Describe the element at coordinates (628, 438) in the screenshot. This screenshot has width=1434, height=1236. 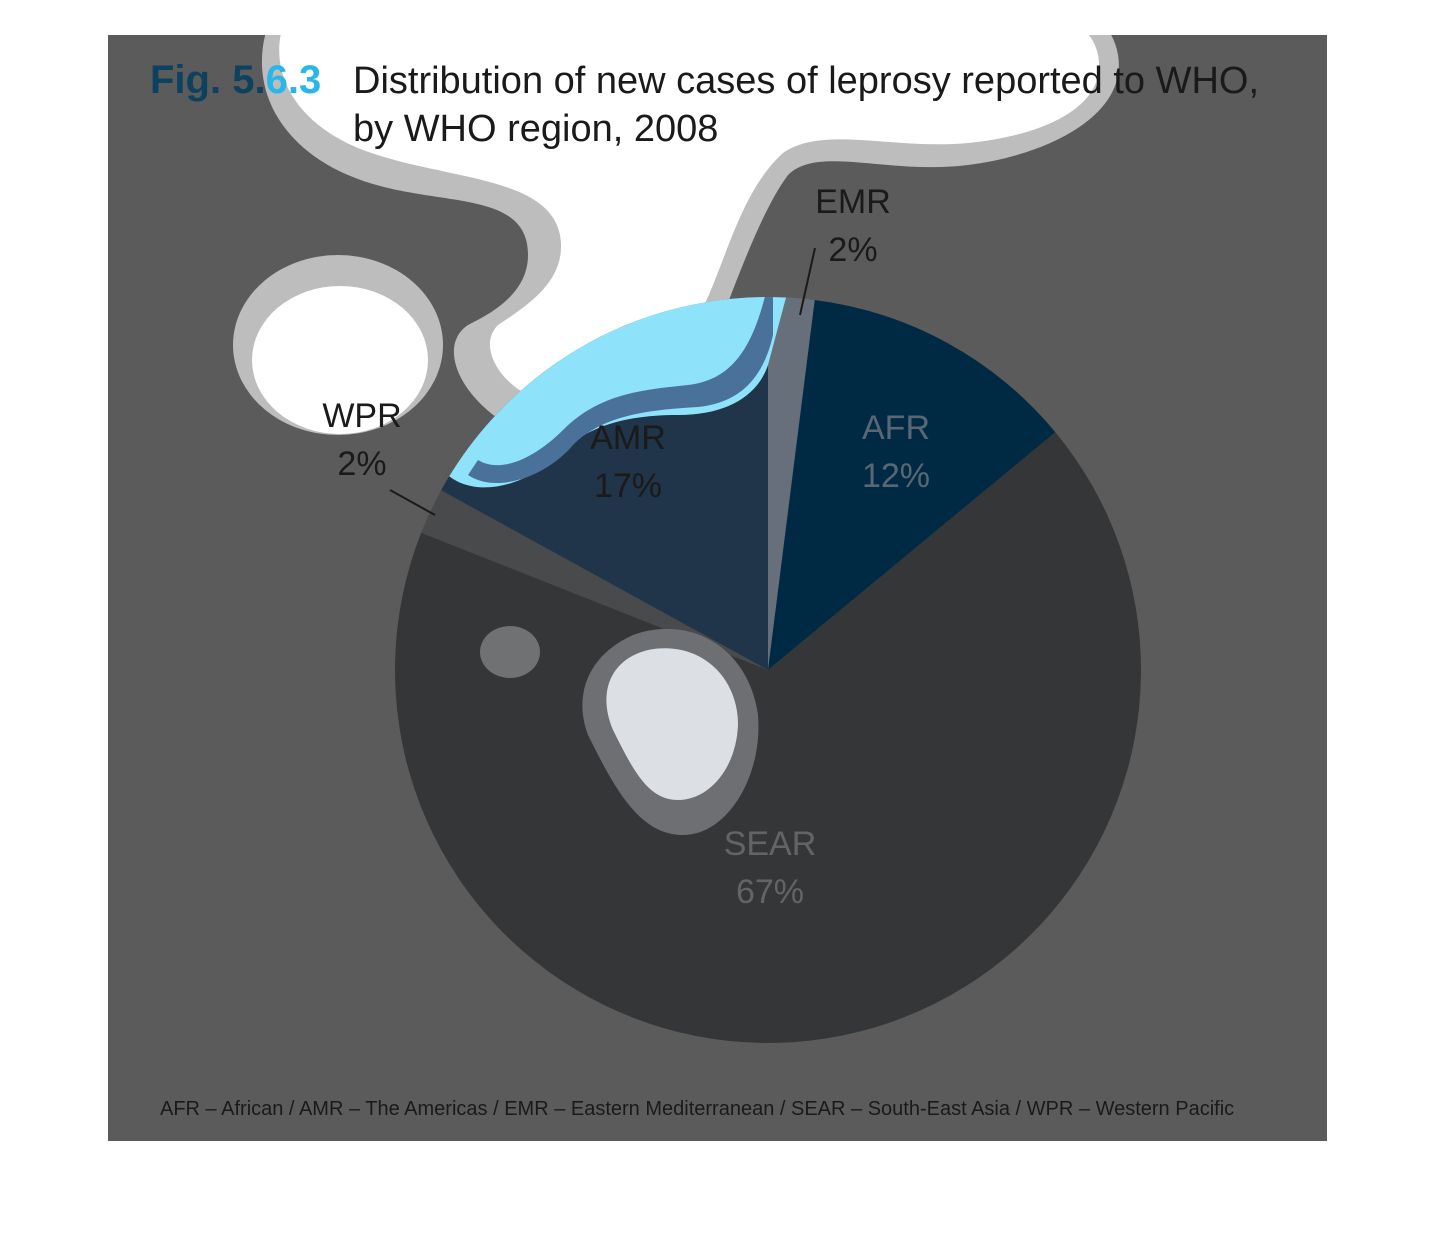
I see `amr-region-label: AMR` at that location.